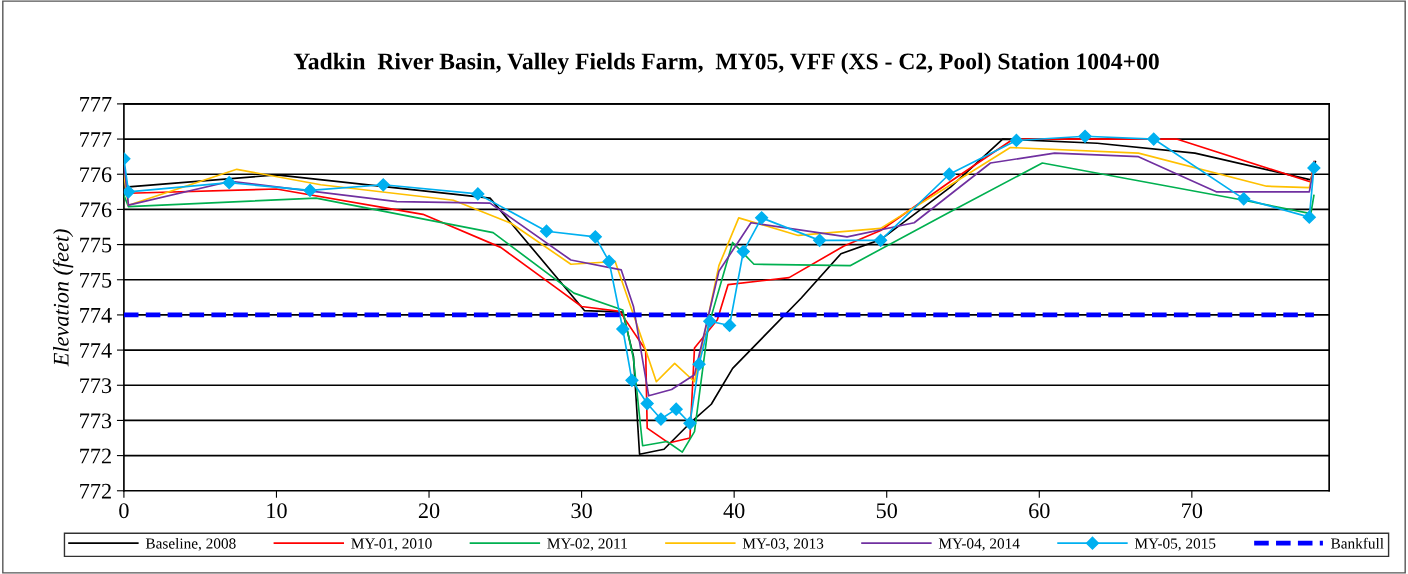  What do you see at coordinates (124, 511) in the screenshot?
I see `x-tick-label: 0` at bounding box center [124, 511].